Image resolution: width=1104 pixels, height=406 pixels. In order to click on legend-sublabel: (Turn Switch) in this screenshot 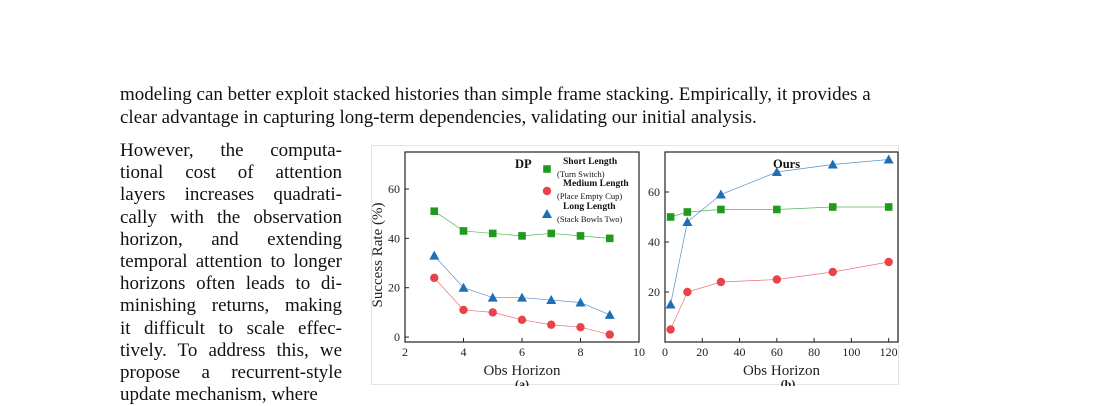, I will do `click(581, 174)`.